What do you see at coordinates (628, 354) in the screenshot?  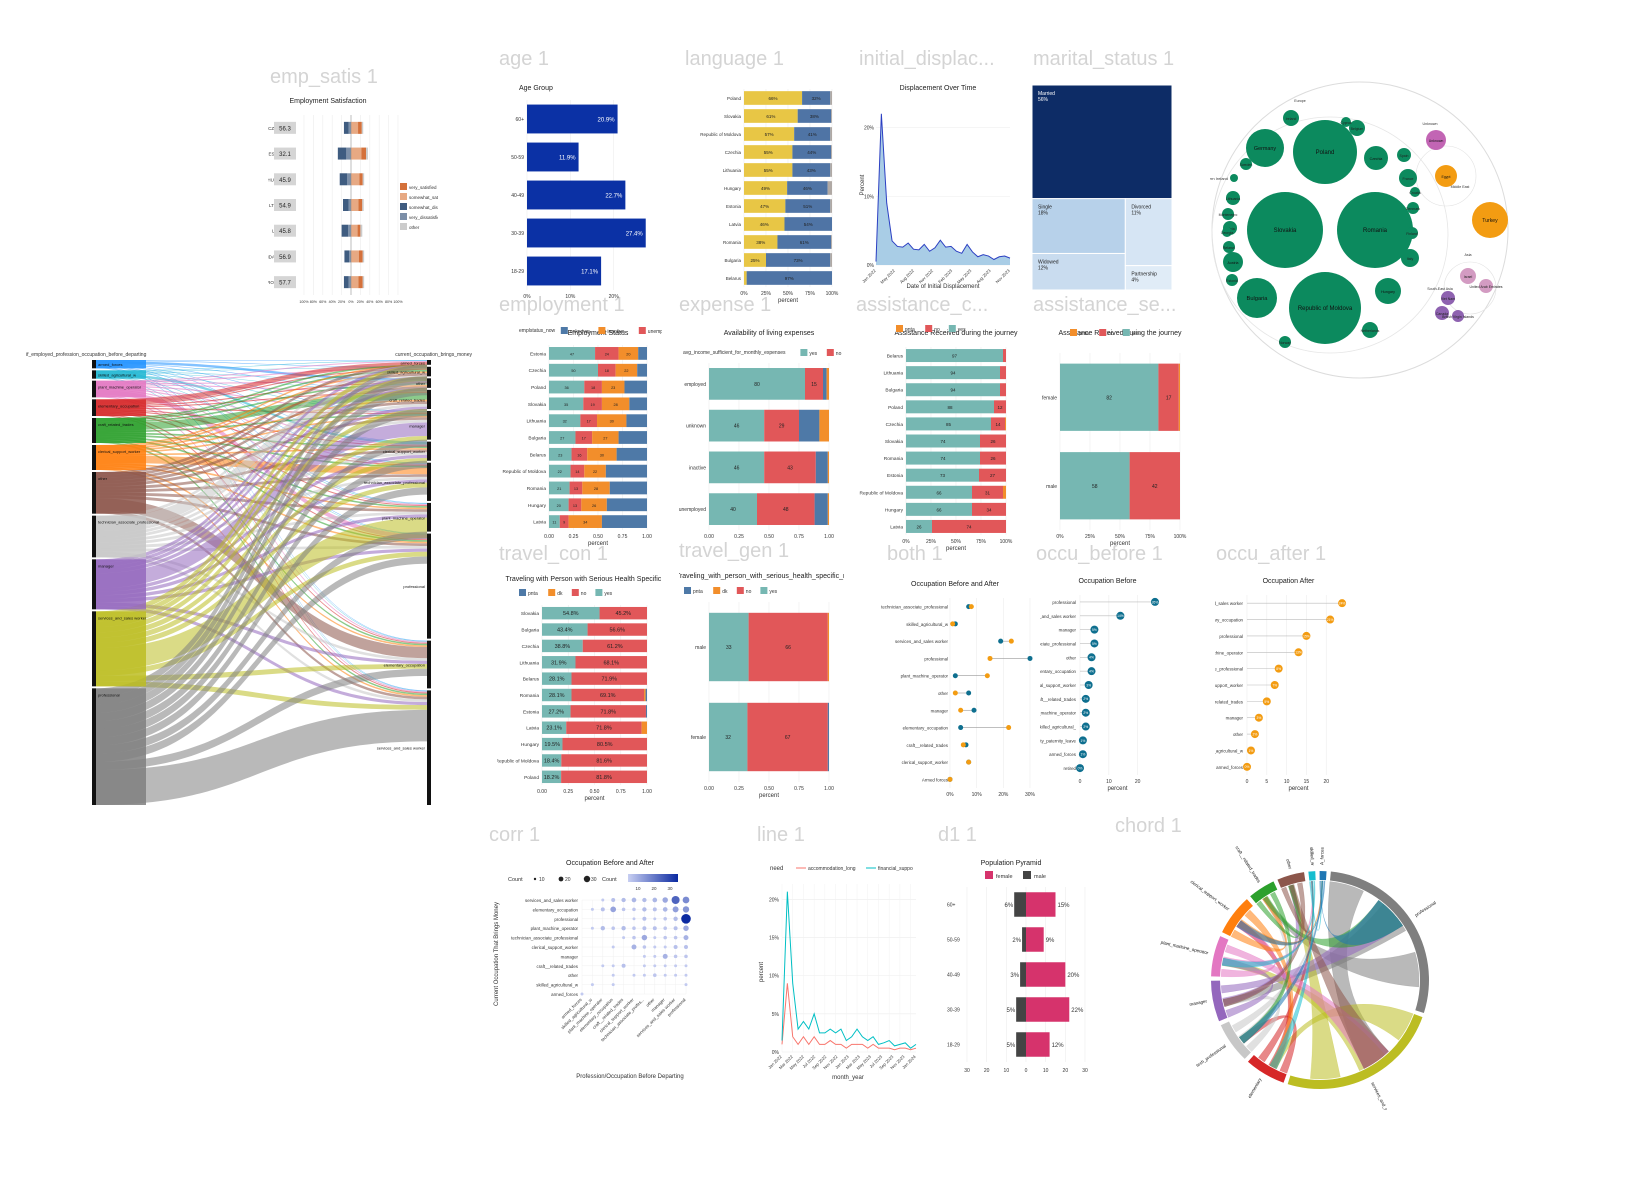 I see `data-label: 20` at bounding box center [628, 354].